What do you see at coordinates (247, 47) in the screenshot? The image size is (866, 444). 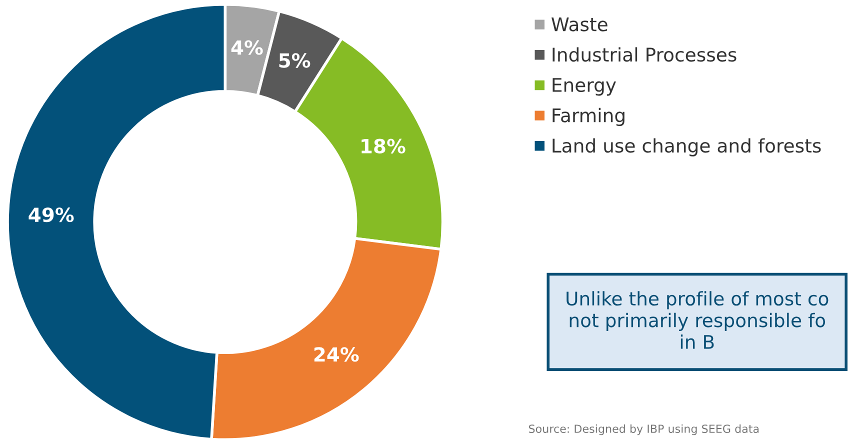 I see `data-label: 4%` at bounding box center [247, 47].